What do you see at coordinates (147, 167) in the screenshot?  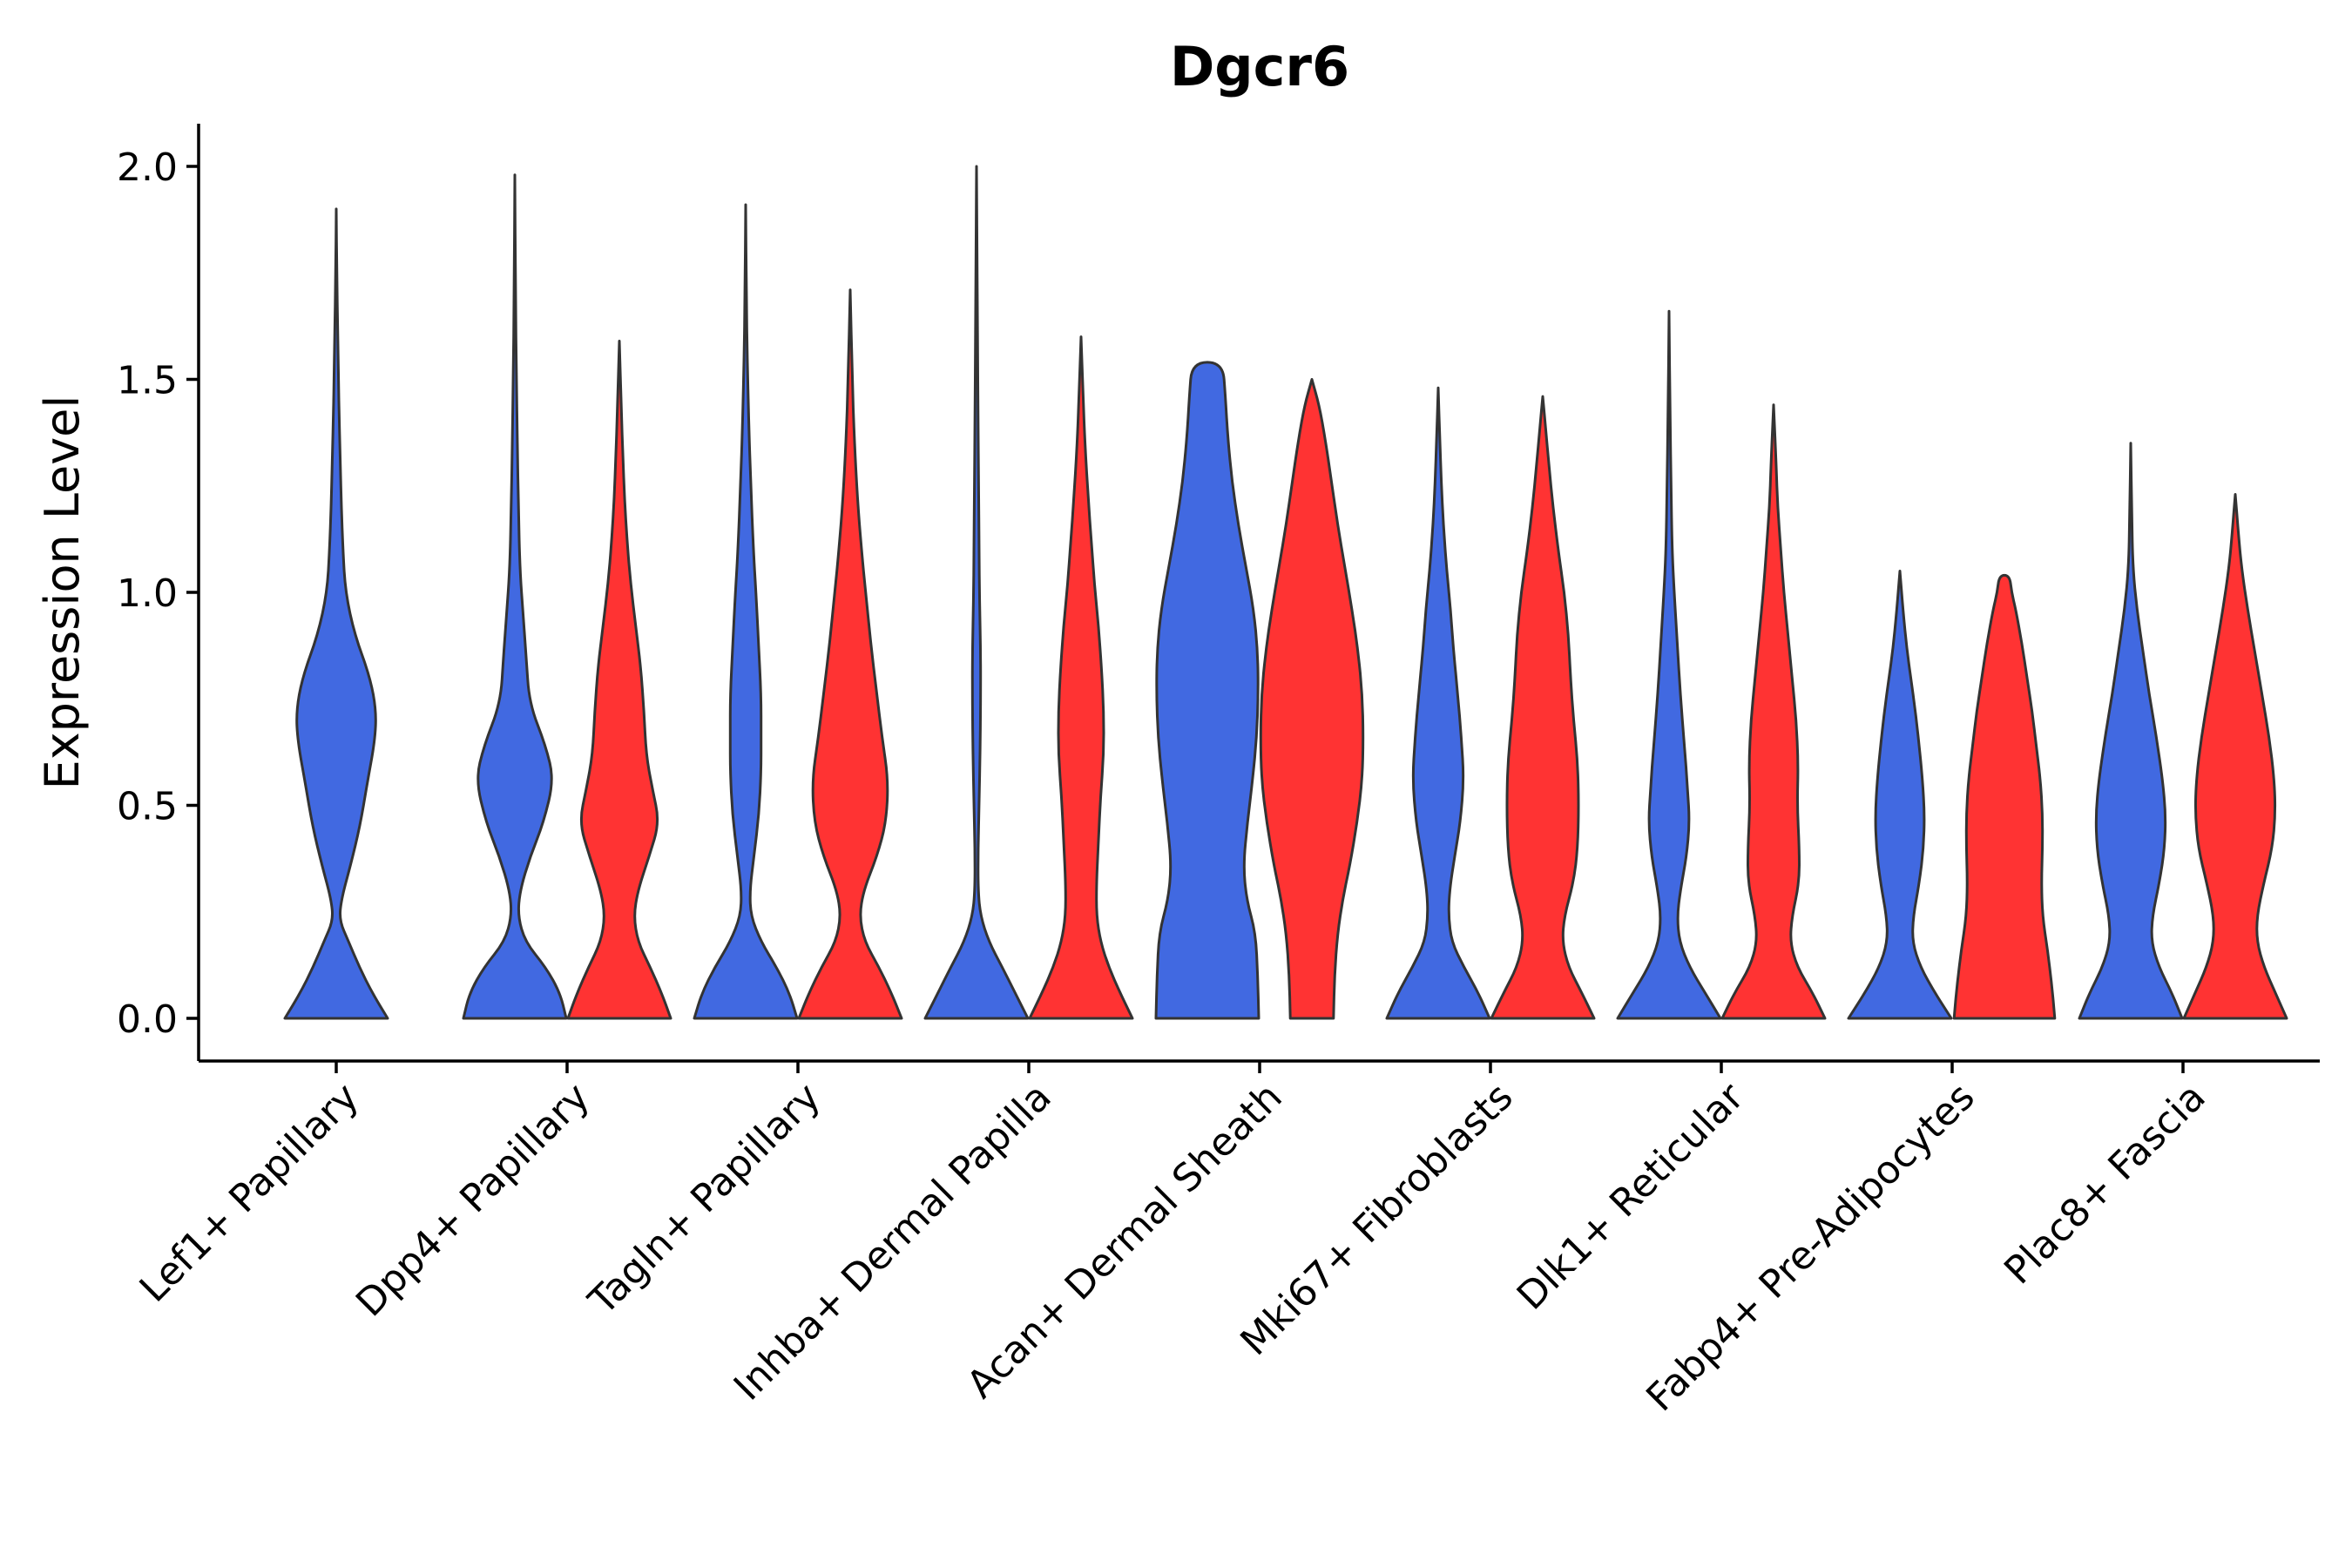 I see `y-tick-label: 2.0` at bounding box center [147, 167].